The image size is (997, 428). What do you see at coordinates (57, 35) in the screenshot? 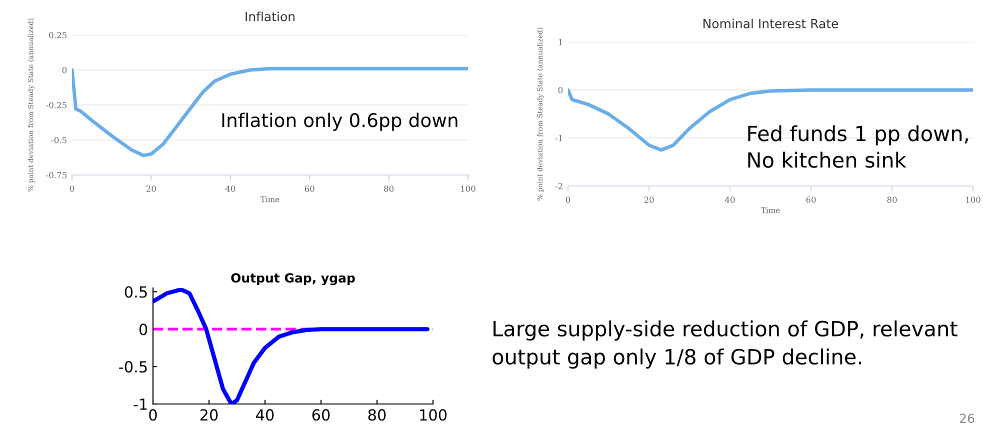
I see `y-tick-label: 0.25` at bounding box center [57, 35].